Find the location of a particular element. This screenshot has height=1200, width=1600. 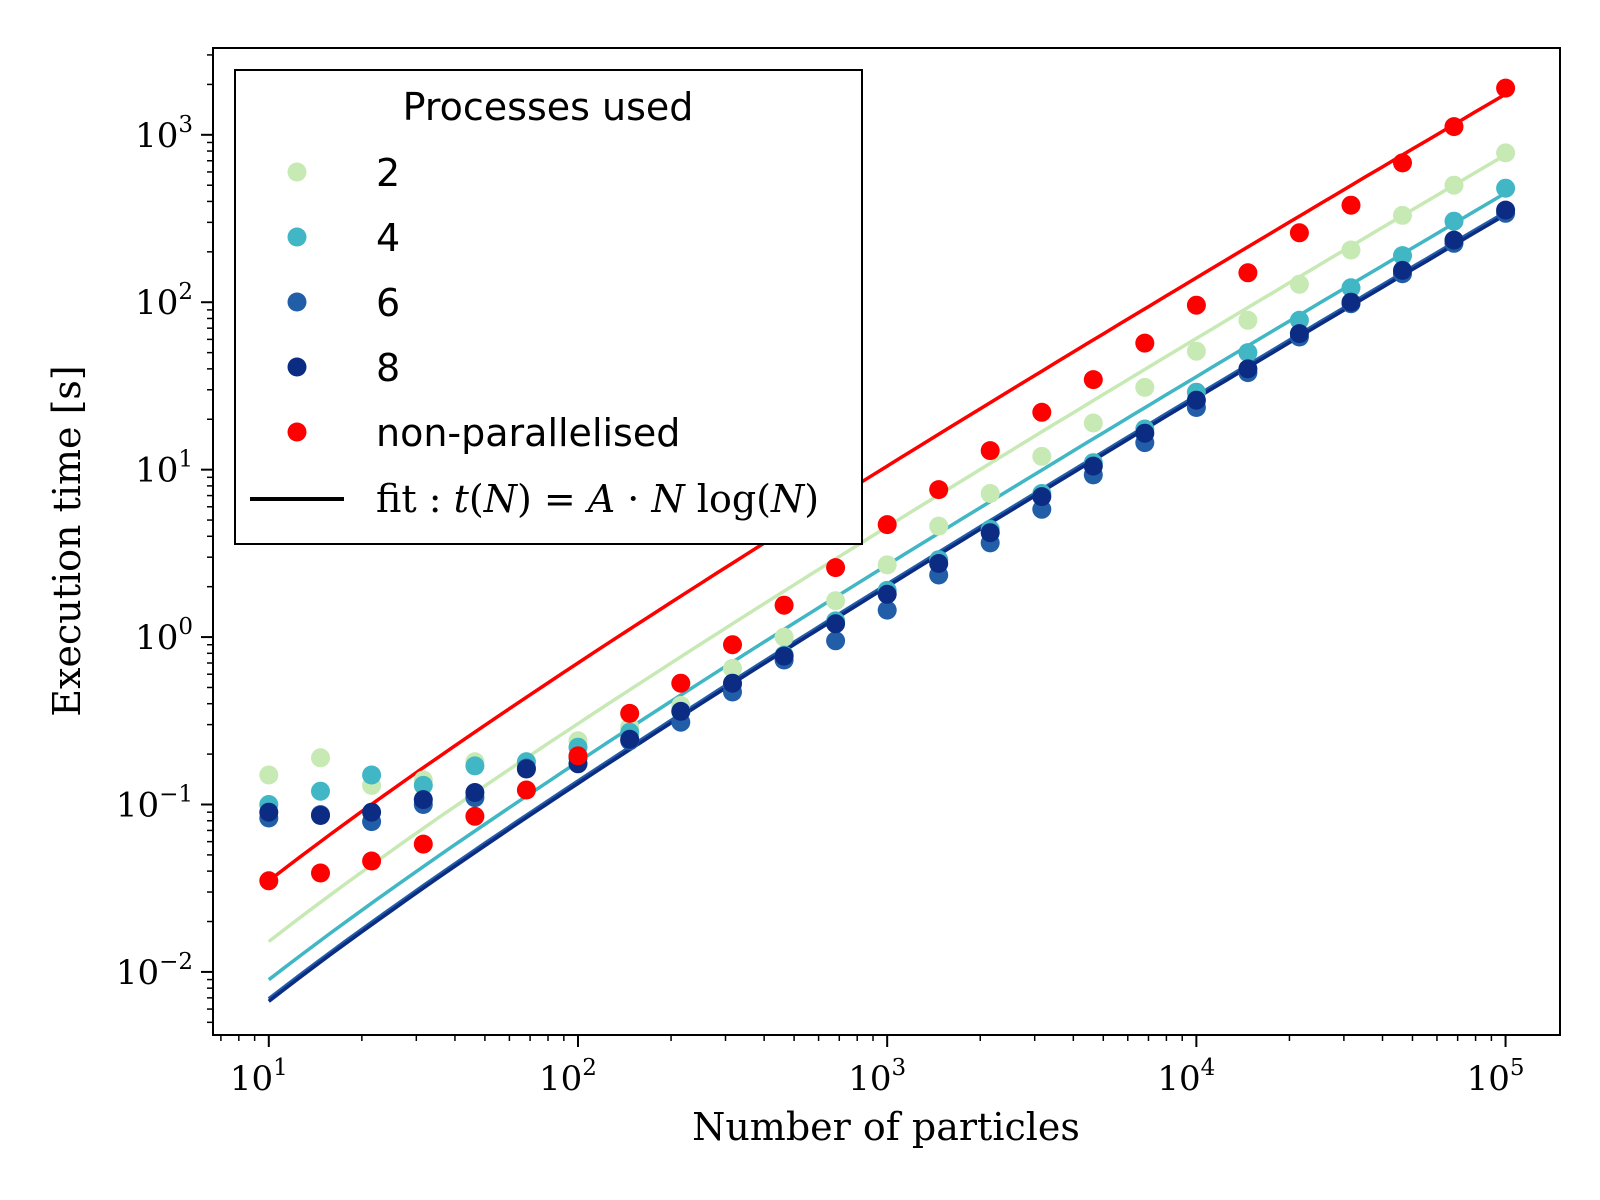

fit-mid: ) = is located at coordinates (552, 499).